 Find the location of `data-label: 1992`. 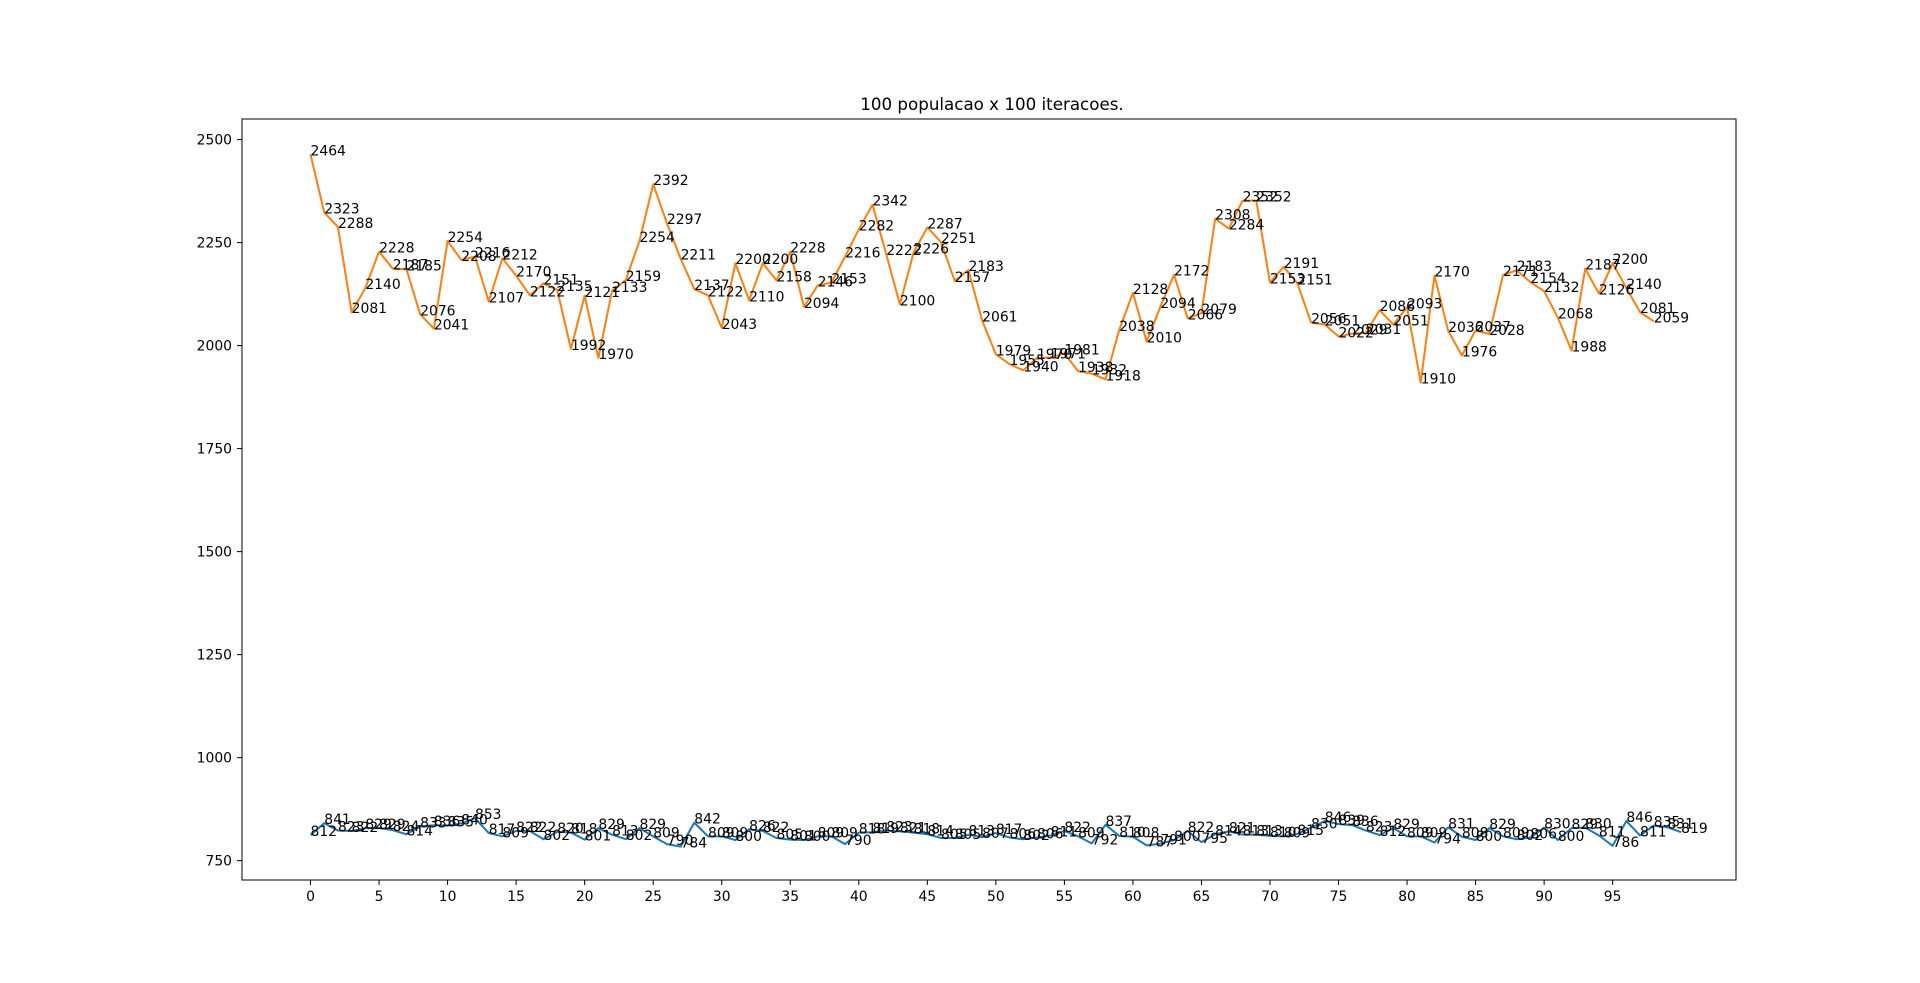

data-label: 1992 is located at coordinates (588, 346).